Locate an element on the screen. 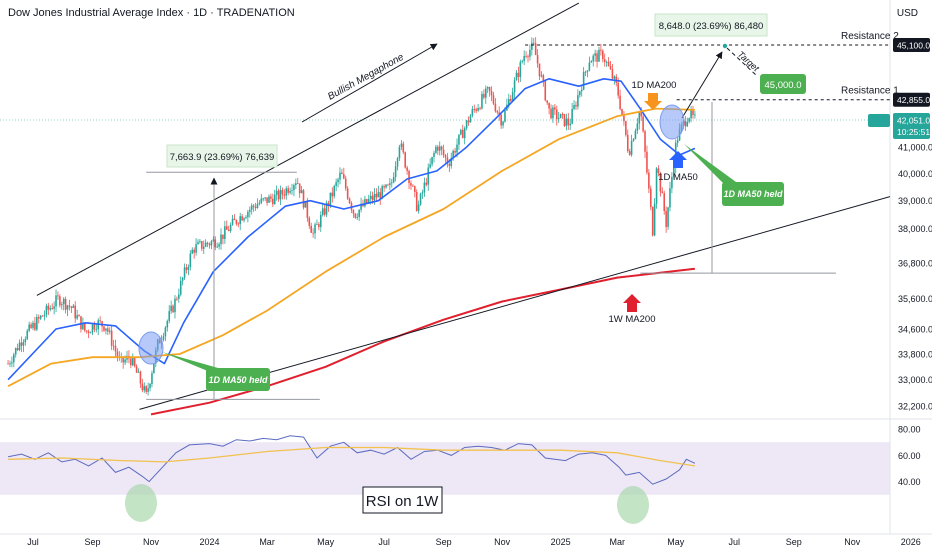  resistance-2-axis-label-bg is located at coordinates (911, 45).